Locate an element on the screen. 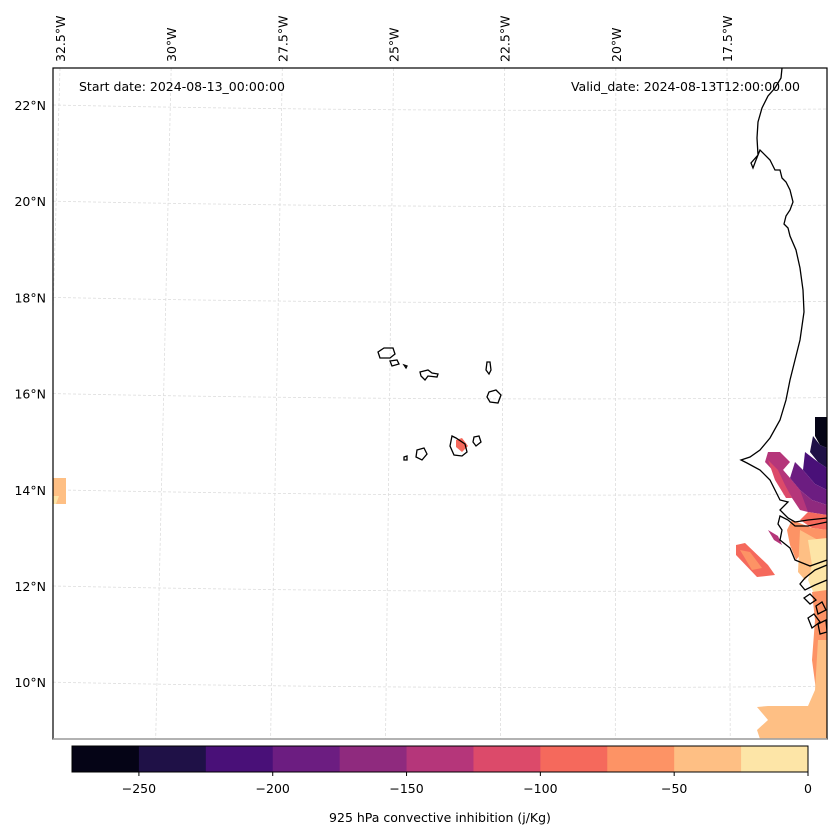 The height and width of the screenshot is (836, 837). longitude-tick-label: 25°W is located at coordinates (394, 44).